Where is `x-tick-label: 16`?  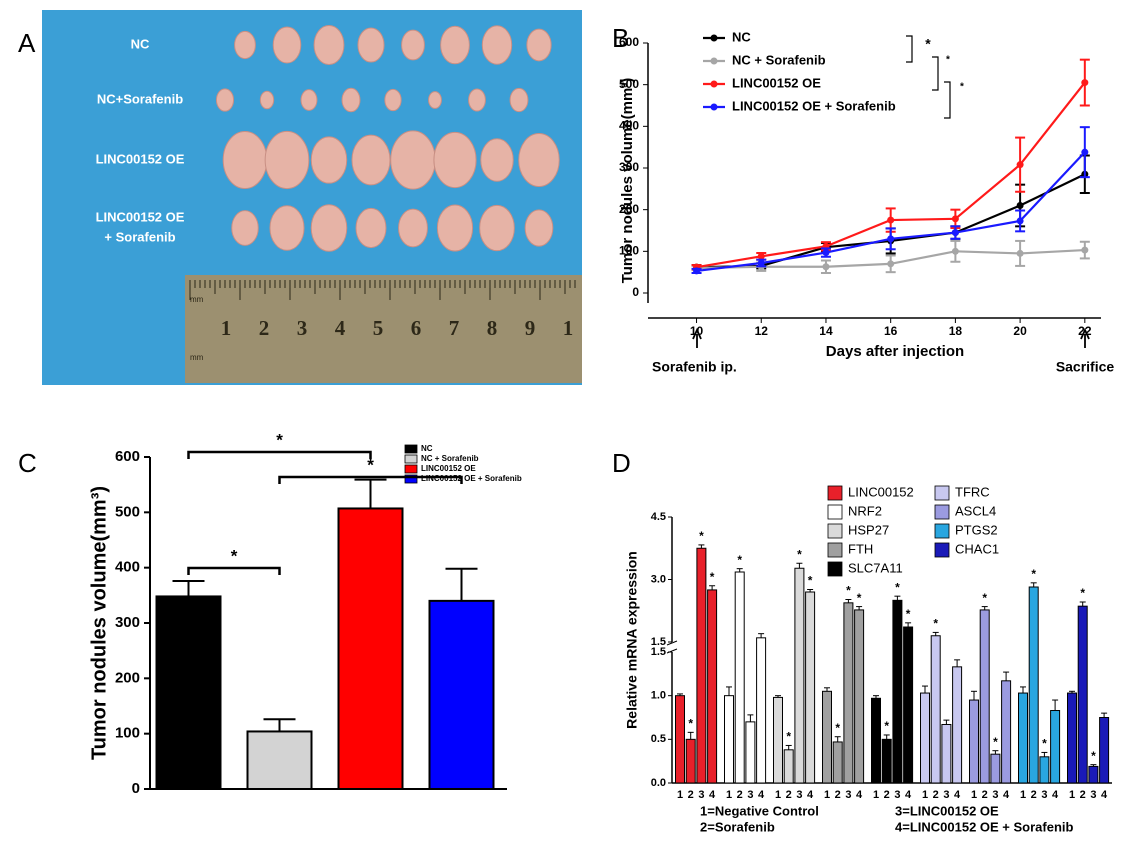
x-tick-label: 16 is located at coordinates (891, 331).